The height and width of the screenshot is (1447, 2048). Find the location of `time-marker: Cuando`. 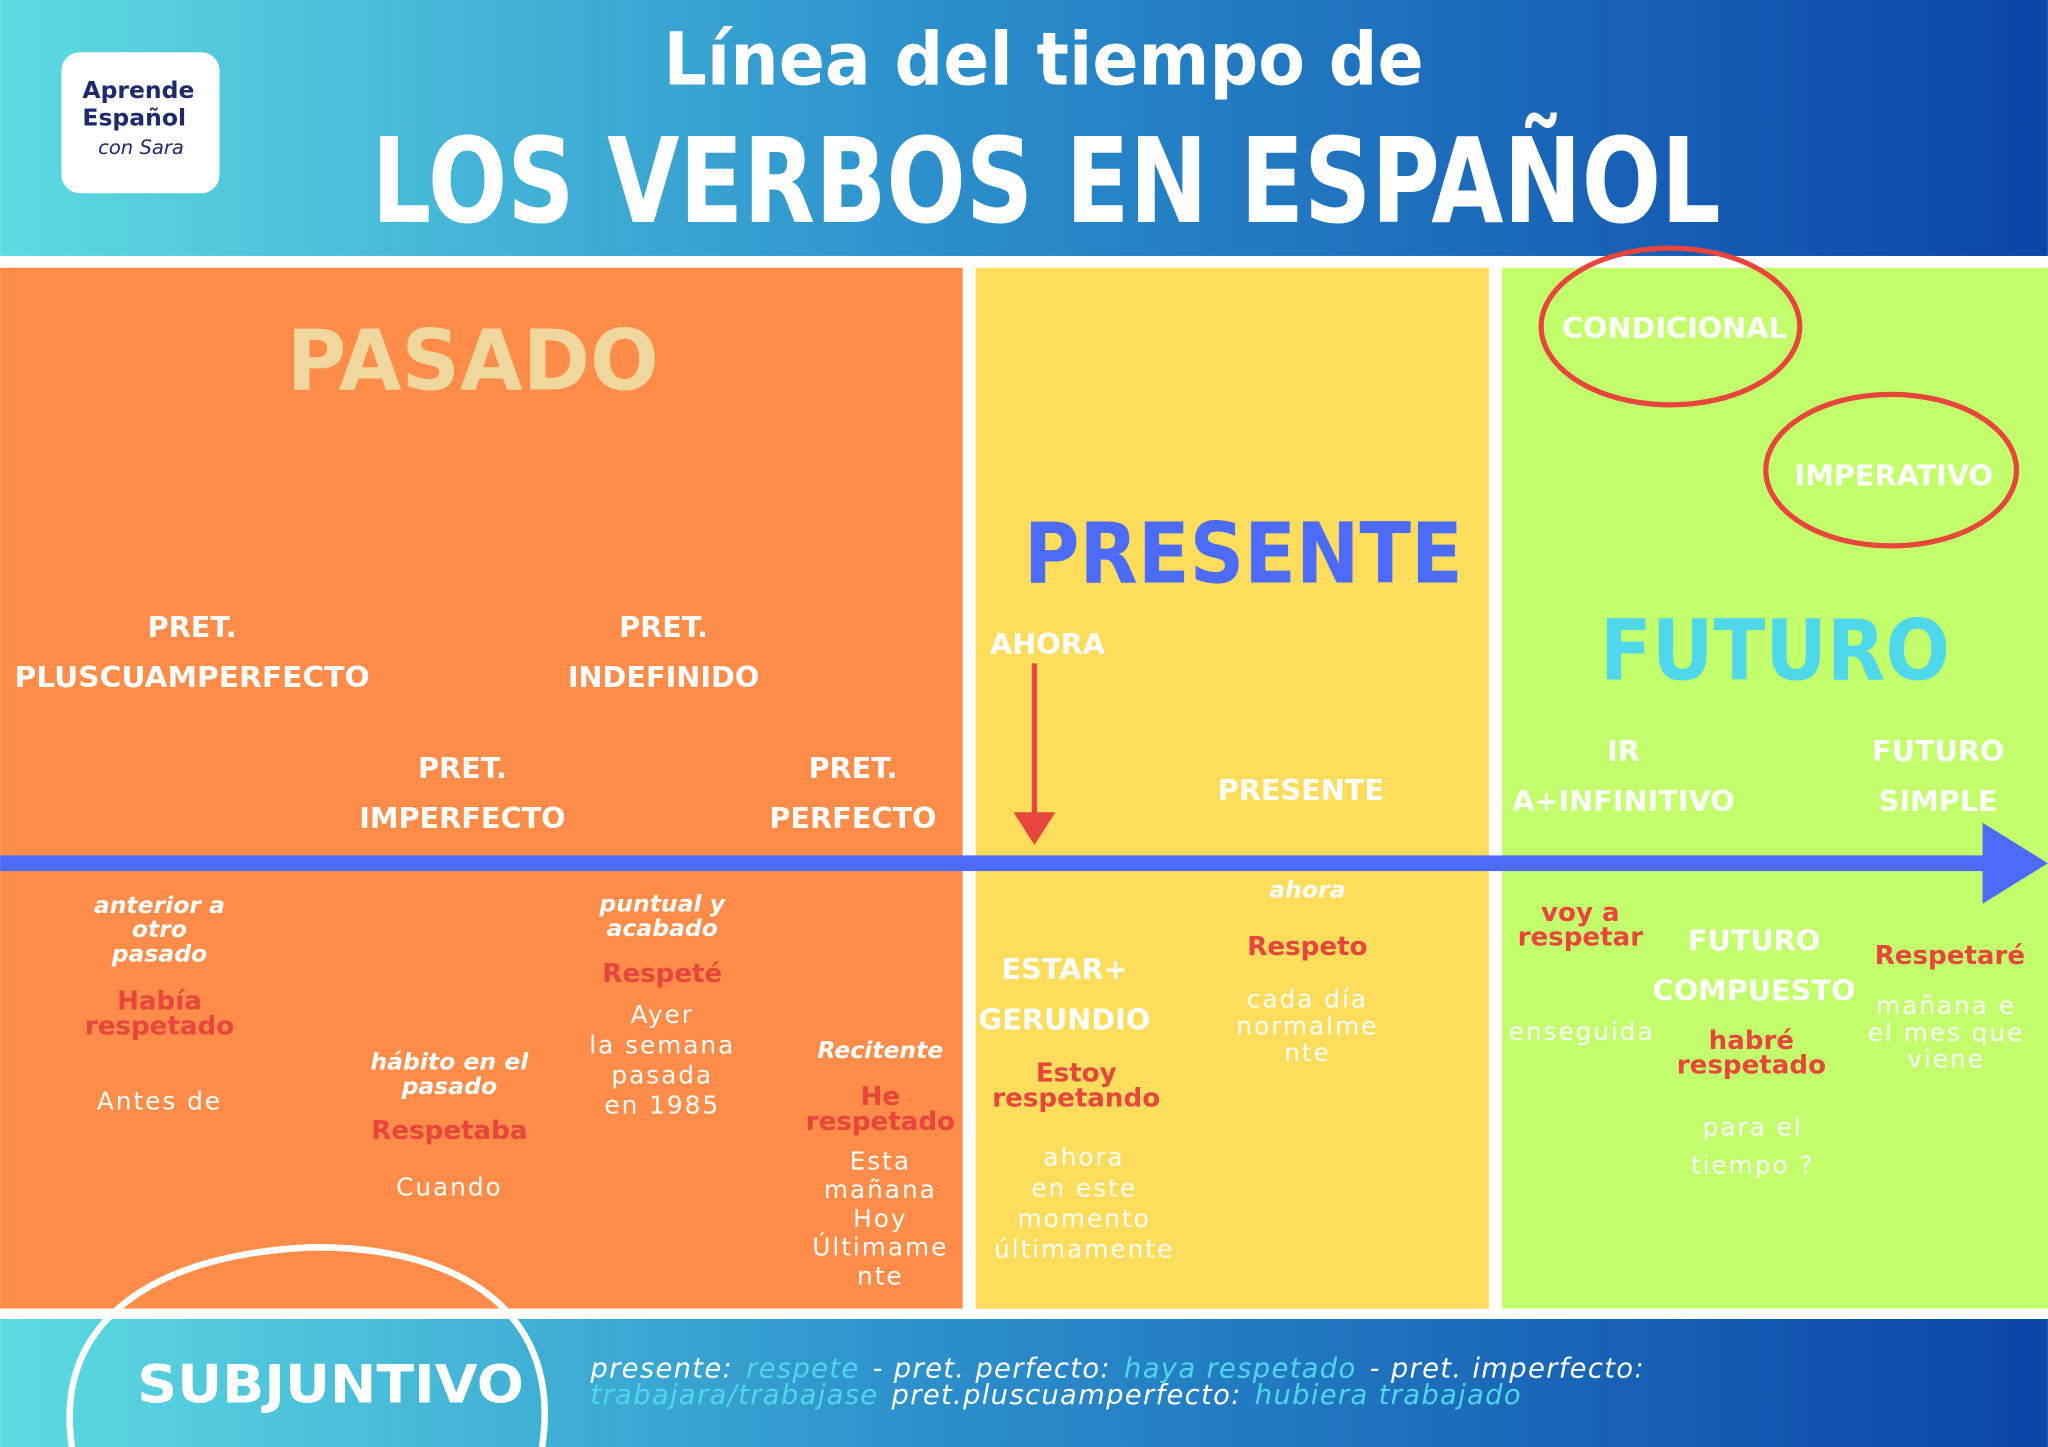

time-marker: Cuando is located at coordinates (449, 1187).